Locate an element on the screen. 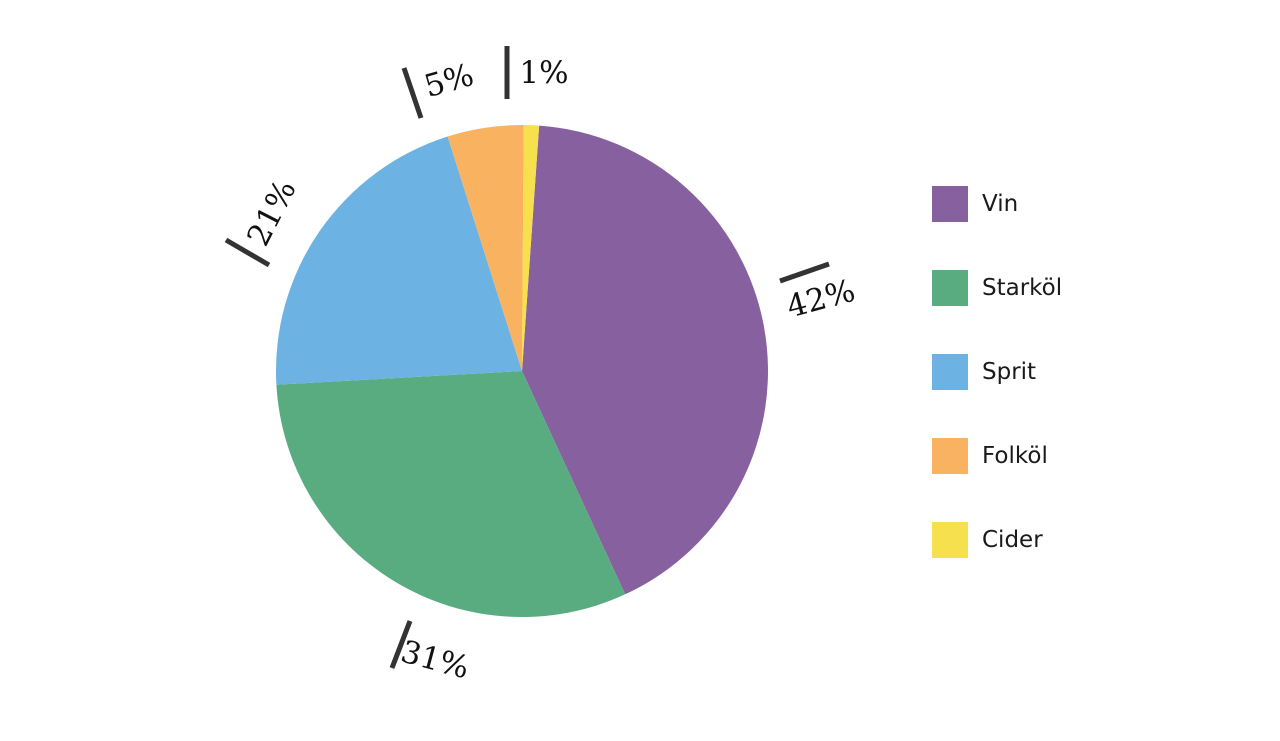  legend-label-vin: Vin is located at coordinates (1000, 204).